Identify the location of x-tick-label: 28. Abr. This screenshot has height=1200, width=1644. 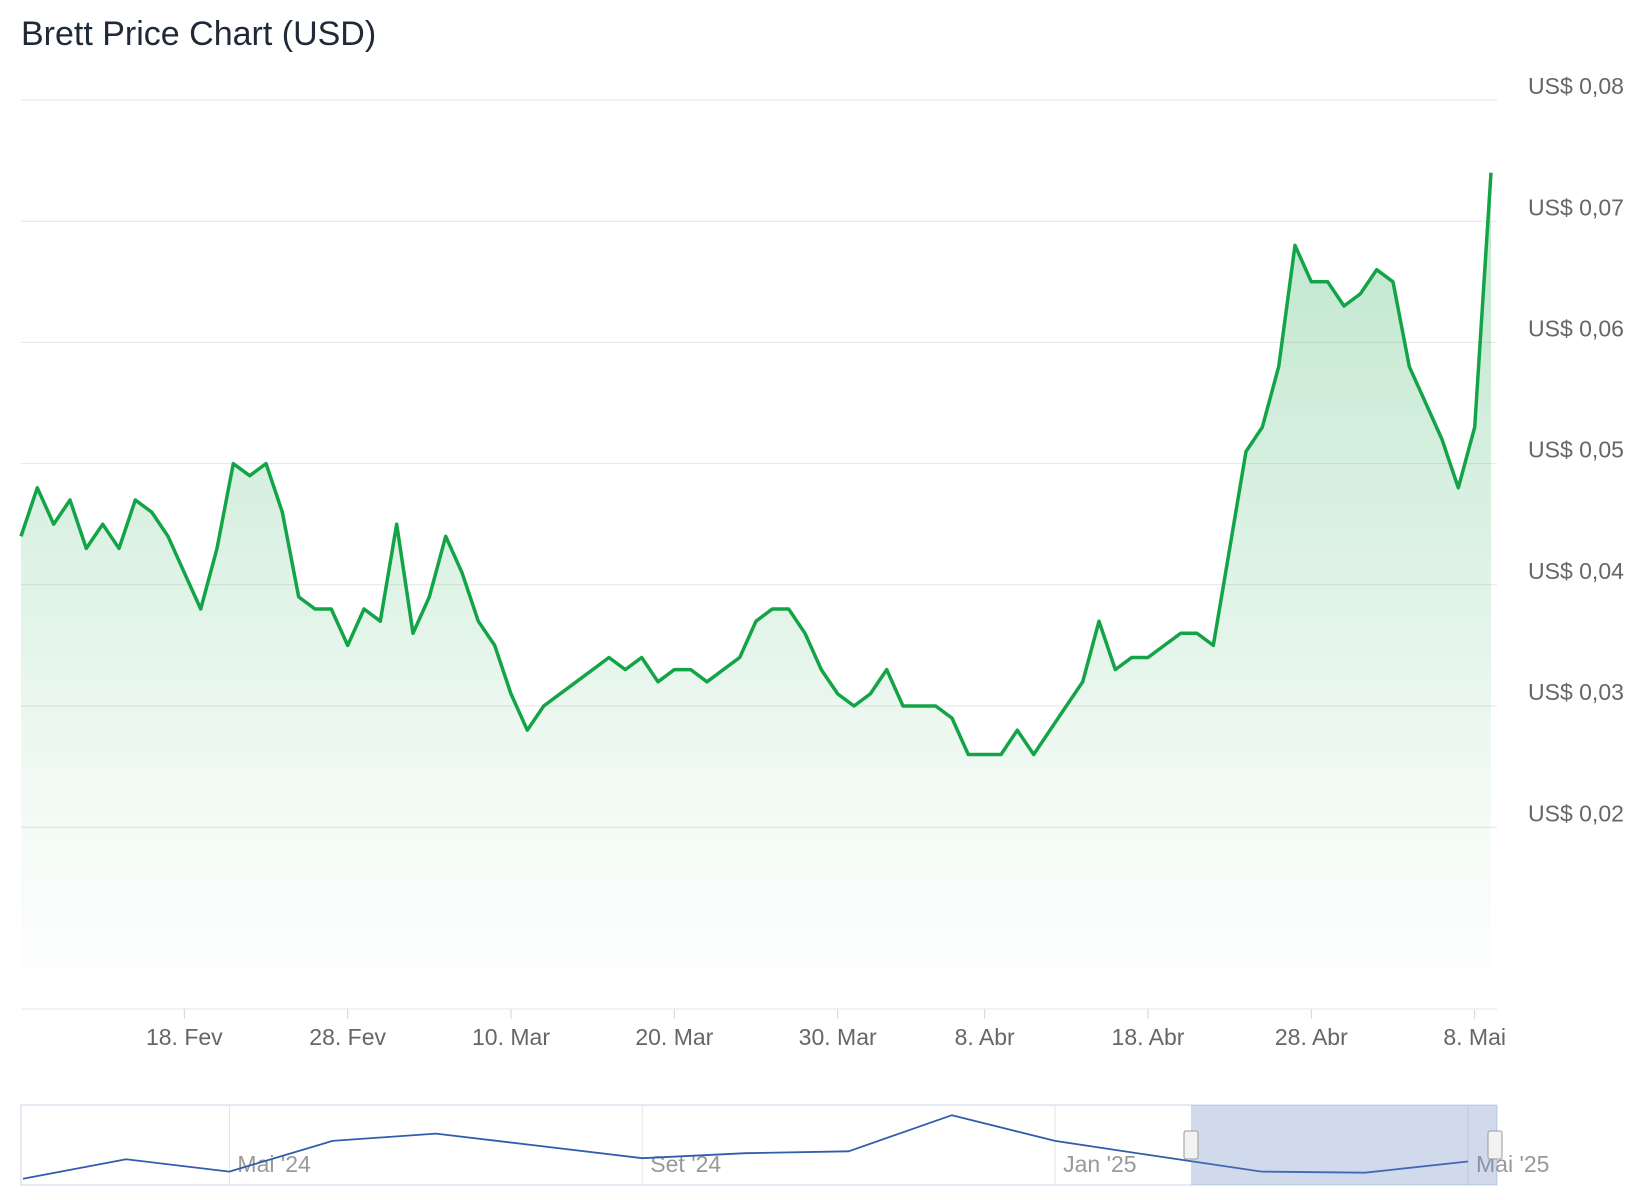
(1311, 1037).